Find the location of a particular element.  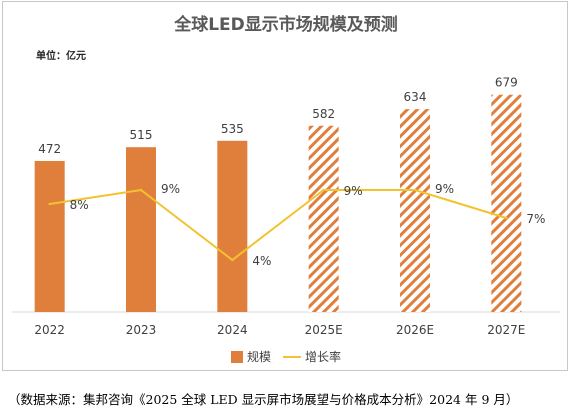

legend: 规模 增长率 is located at coordinates (286, 356).